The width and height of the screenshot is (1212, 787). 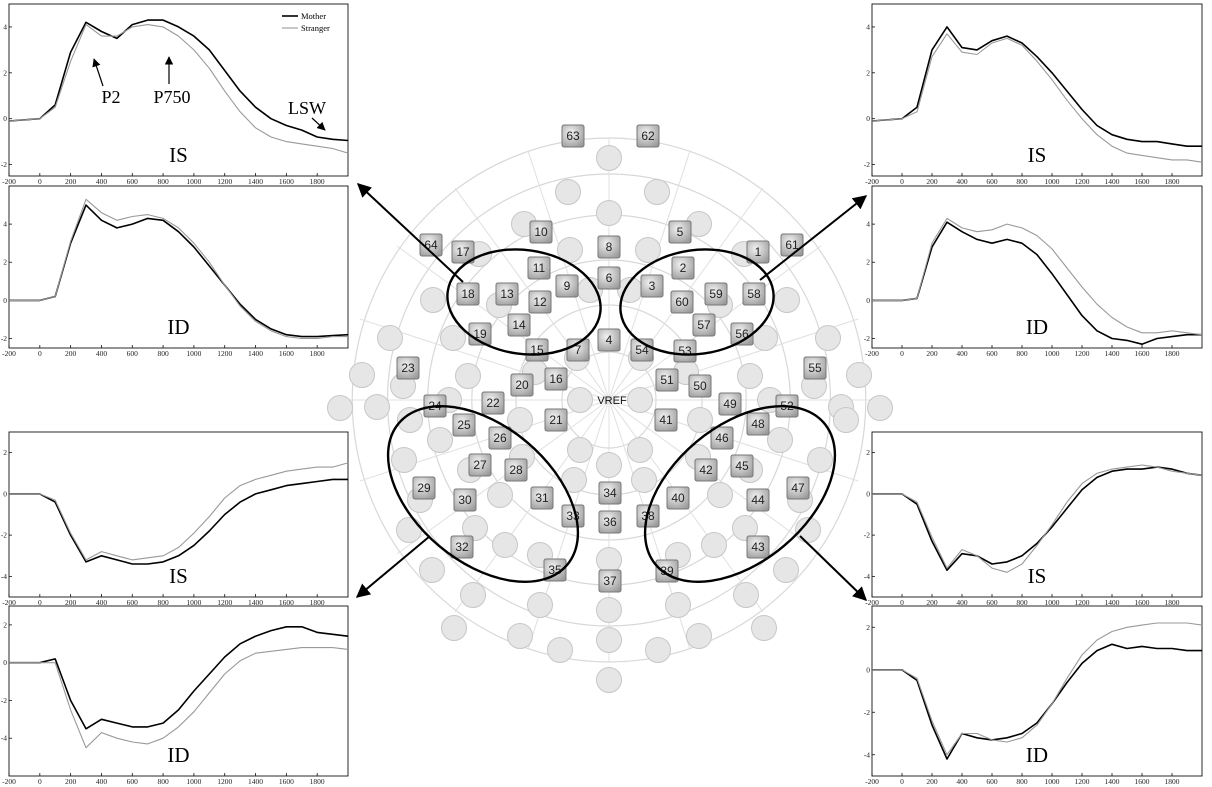 What do you see at coordinates (716, 294) in the screenshot?
I see `electrode-label: 59` at bounding box center [716, 294].